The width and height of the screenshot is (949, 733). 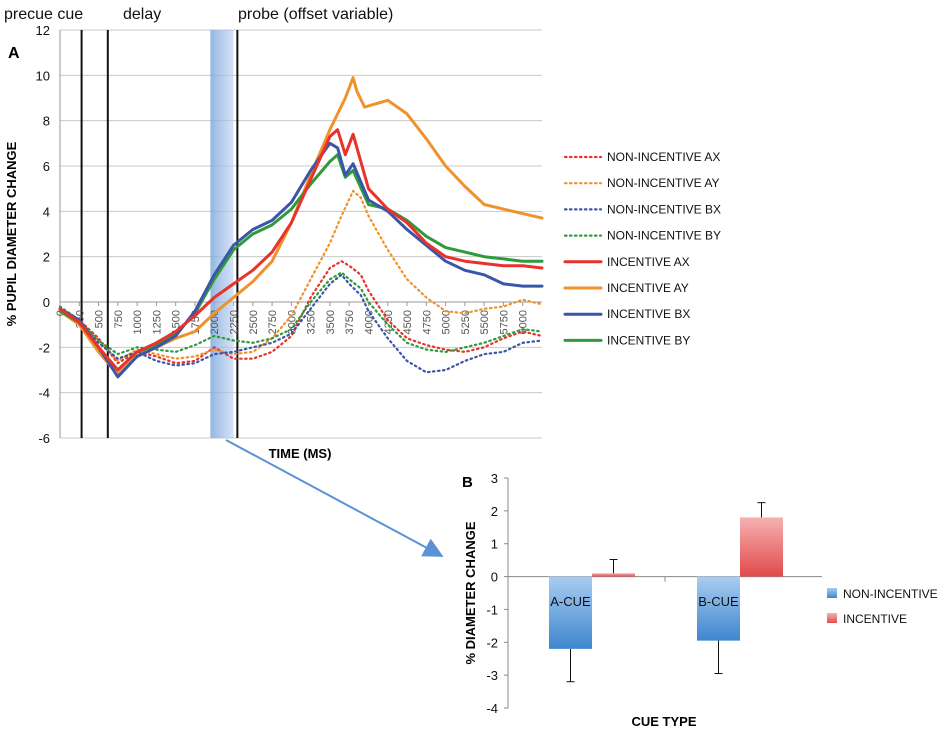 I want to click on series-line-non-incentive-bx, so click(x=301, y=323).